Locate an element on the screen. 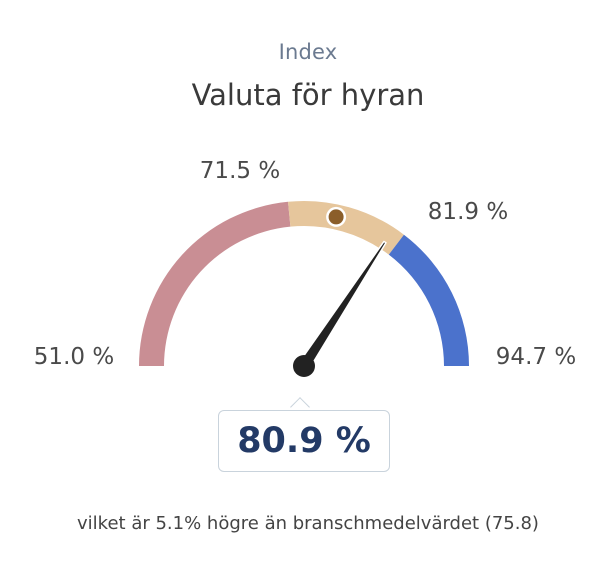 This screenshot has height=564, width=616. gauge-needle-group is located at coordinates (340, 308).